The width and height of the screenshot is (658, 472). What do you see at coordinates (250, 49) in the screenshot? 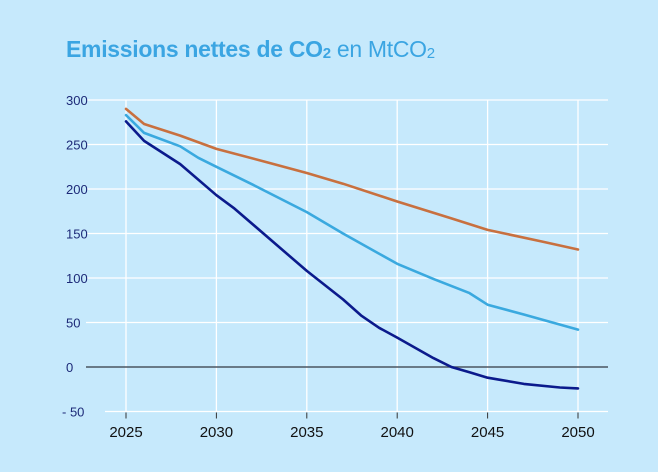
I see `chart-title: Emissions nettes de CO2 en MtCO2` at bounding box center [250, 49].